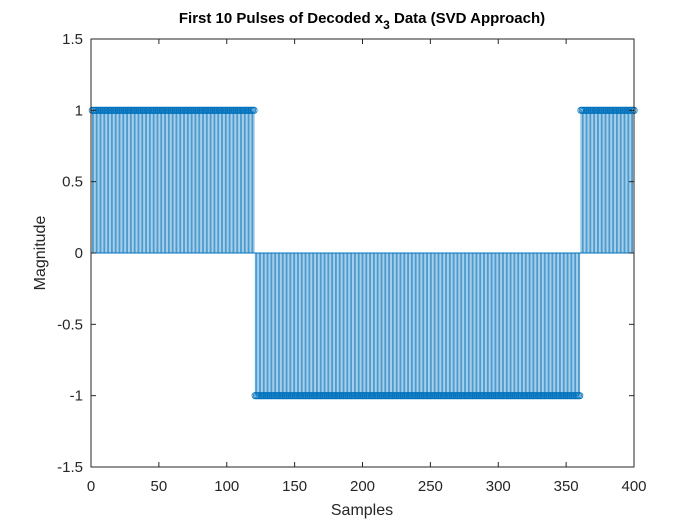 This screenshot has width=700, height=525. I want to click on x-tick-label: 350, so click(566, 486).